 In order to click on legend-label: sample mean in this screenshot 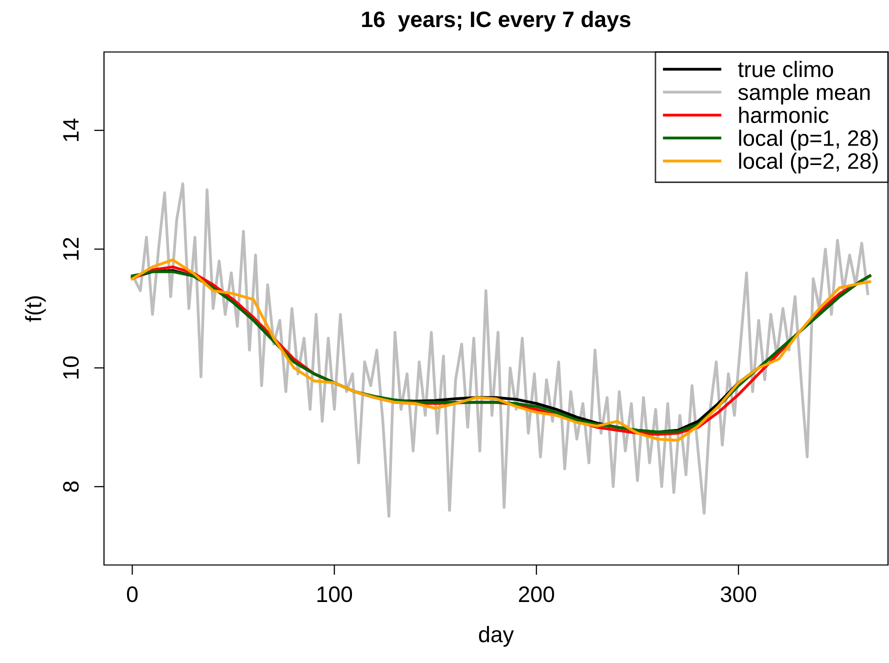, I will do `click(804, 94)`.